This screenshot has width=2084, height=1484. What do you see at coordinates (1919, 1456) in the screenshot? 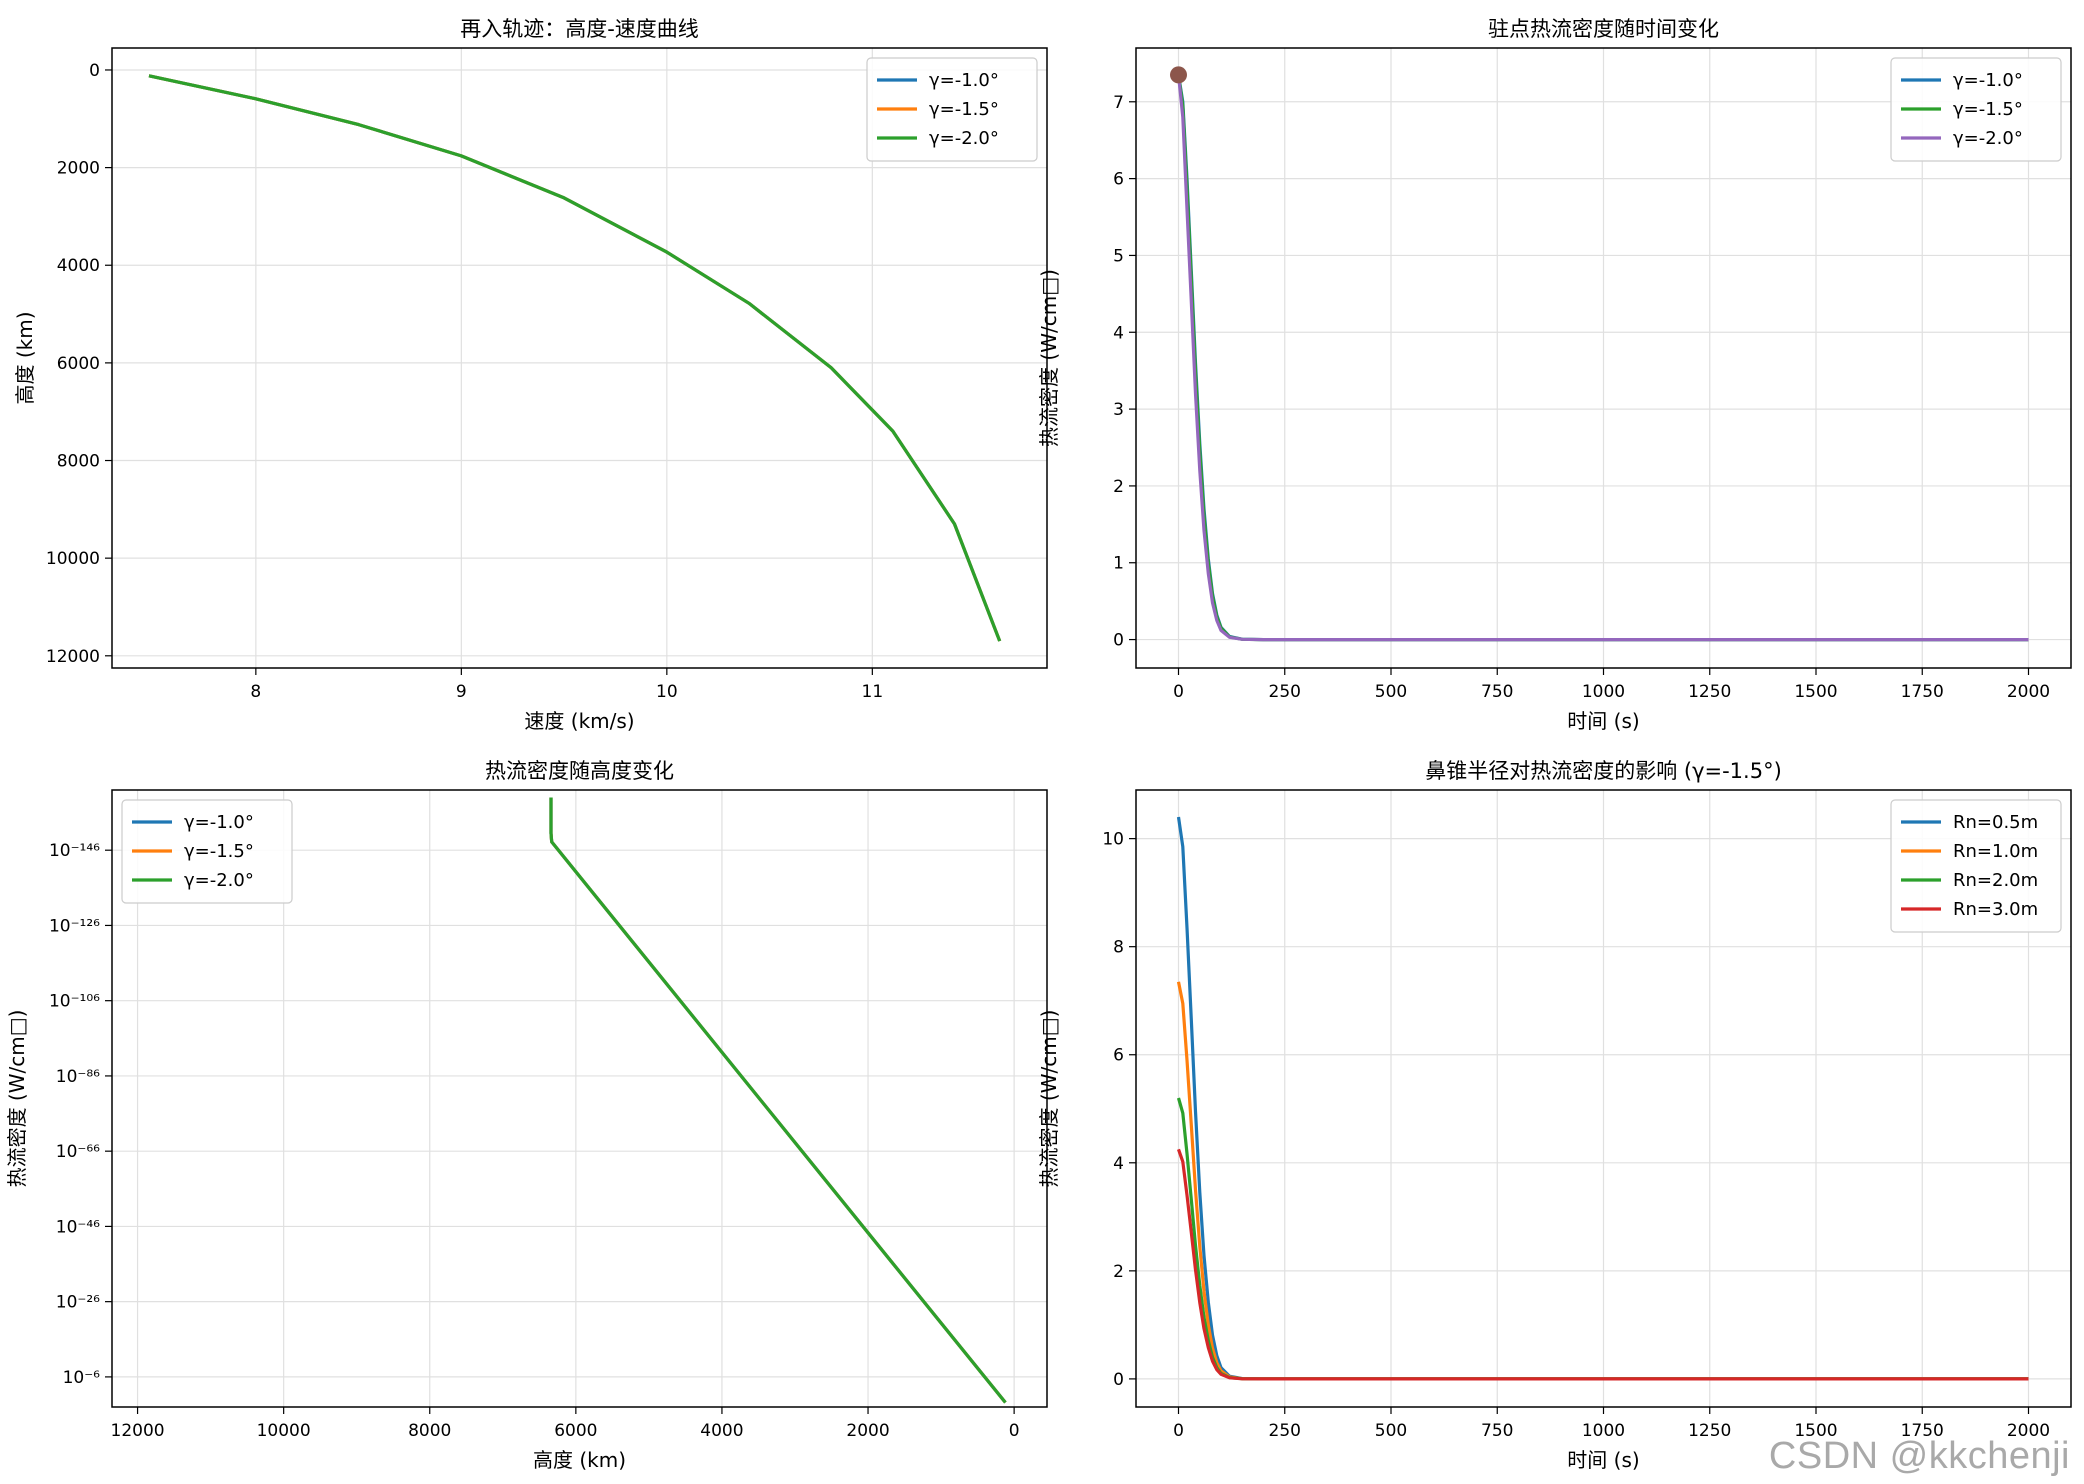
I see `watermark-text: CSDN @kkchenji` at bounding box center [1919, 1456].